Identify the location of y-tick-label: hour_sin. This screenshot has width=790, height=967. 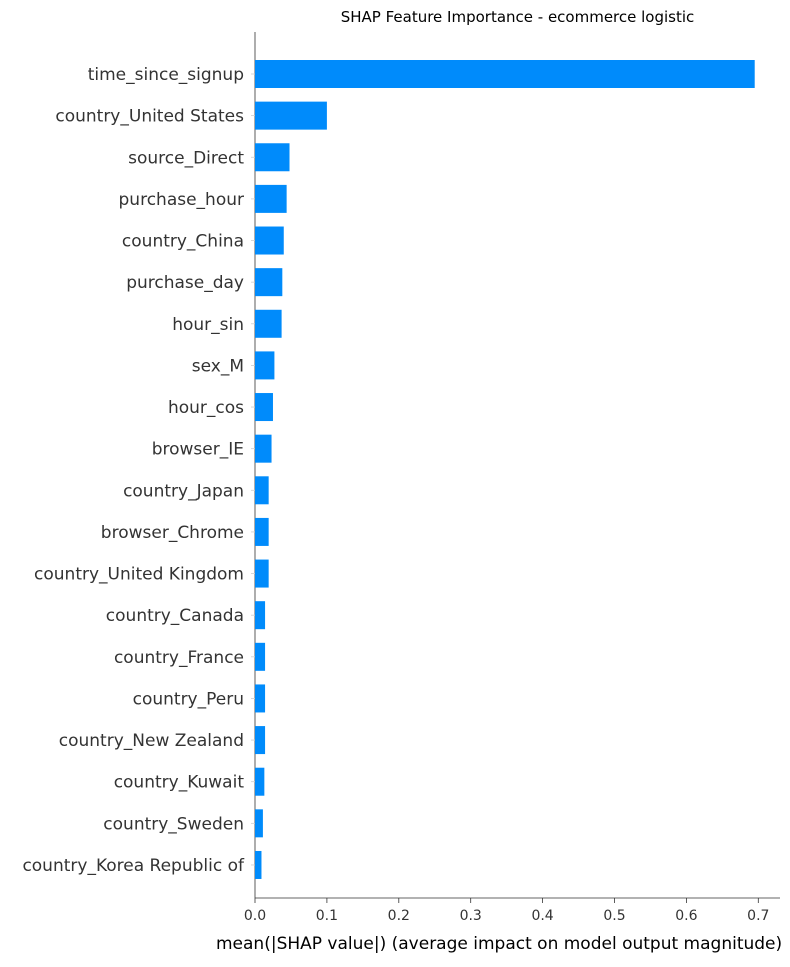
(208, 325).